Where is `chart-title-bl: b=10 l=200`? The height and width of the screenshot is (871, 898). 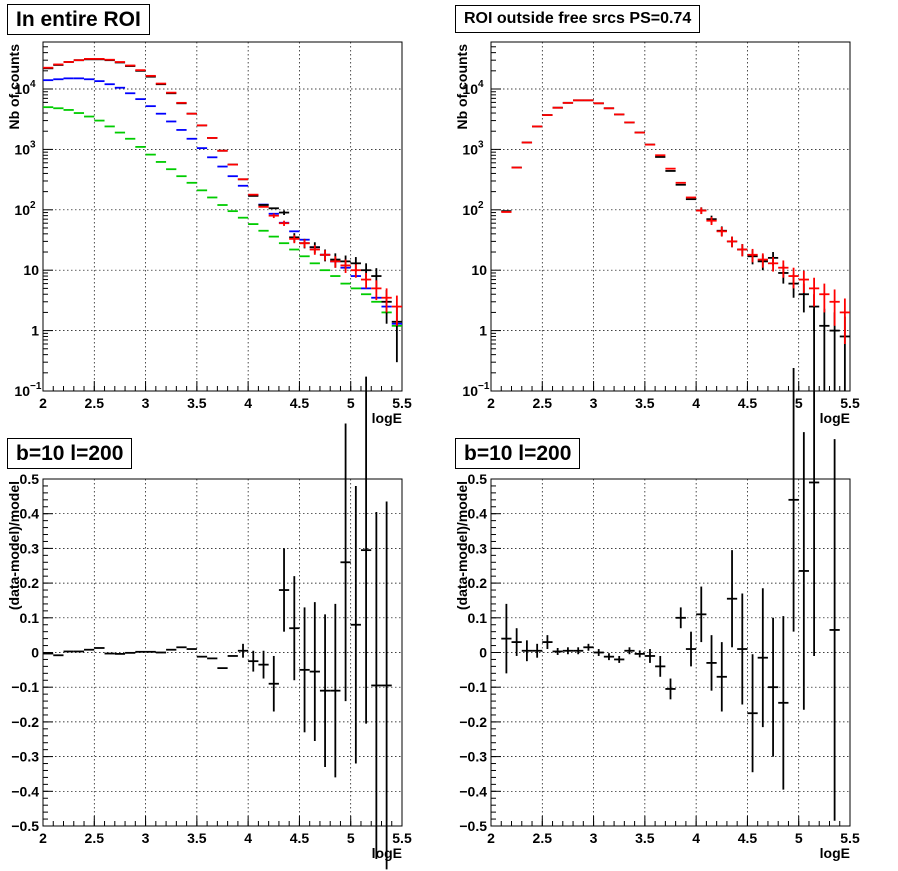 chart-title-bl: b=10 l=200 is located at coordinates (70, 453).